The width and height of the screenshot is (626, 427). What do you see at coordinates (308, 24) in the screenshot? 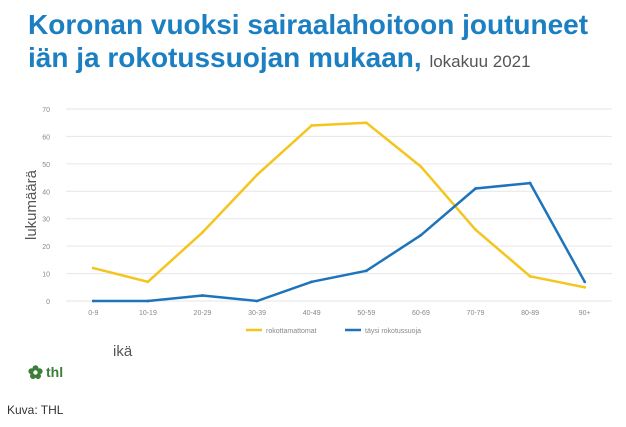
I see `title-line-1: Koronan vuoksi sairaalahoitoon joutuneet` at bounding box center [308, 24].